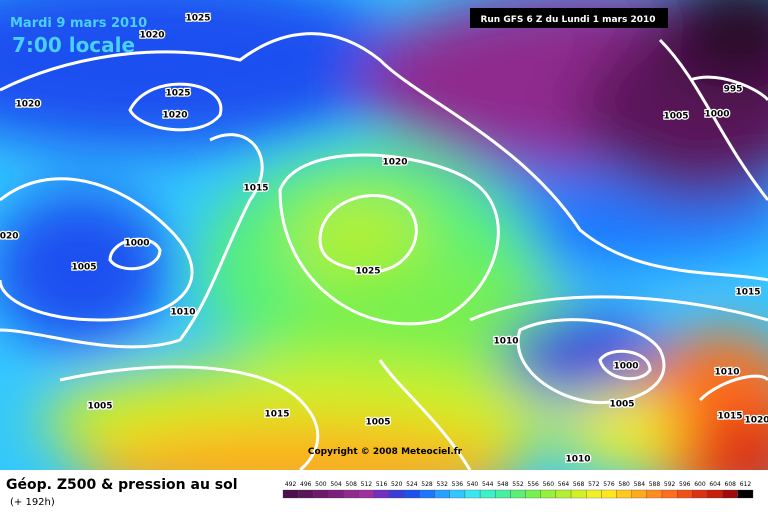 This screenshot has width=768, height=512. I want to click on scale-label: 536, so click(458, 484).